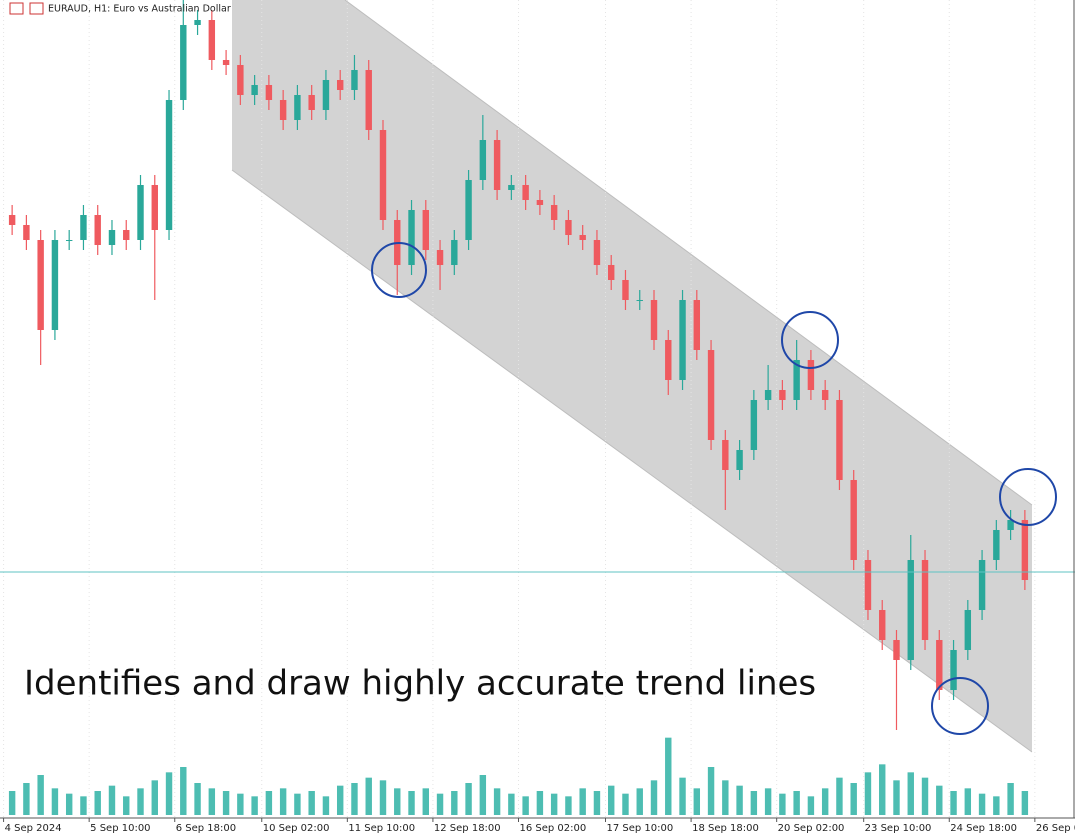 This screenshot has height=836, width=1075. What do you see at coordinates (983, 828) in the screenshot?
I see `x-tick-label: 24 Sep 18:00` at bounding box center [983, 828].